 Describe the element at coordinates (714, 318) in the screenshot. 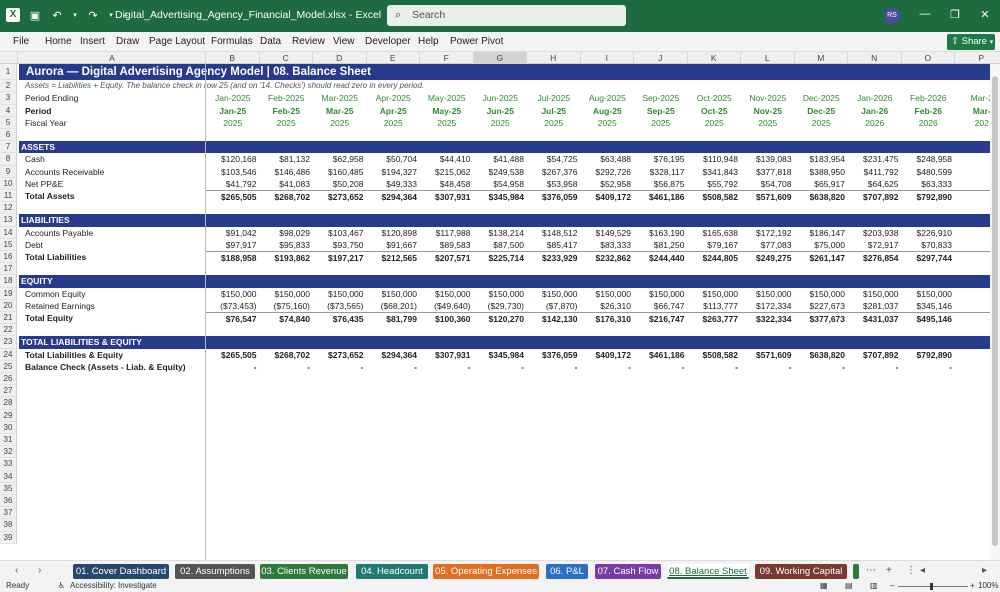

I see `value-total-equity: $263,777` at that location.